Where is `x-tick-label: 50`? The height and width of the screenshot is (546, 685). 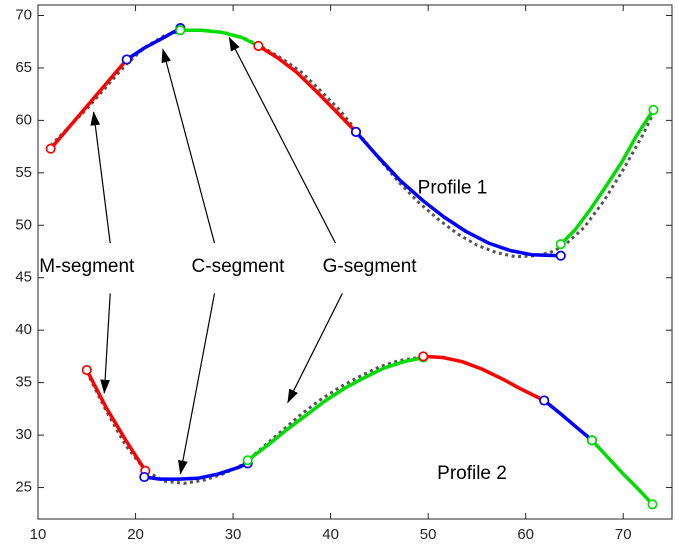
x-tick-label: 50 is located at coordinates (428, 534).